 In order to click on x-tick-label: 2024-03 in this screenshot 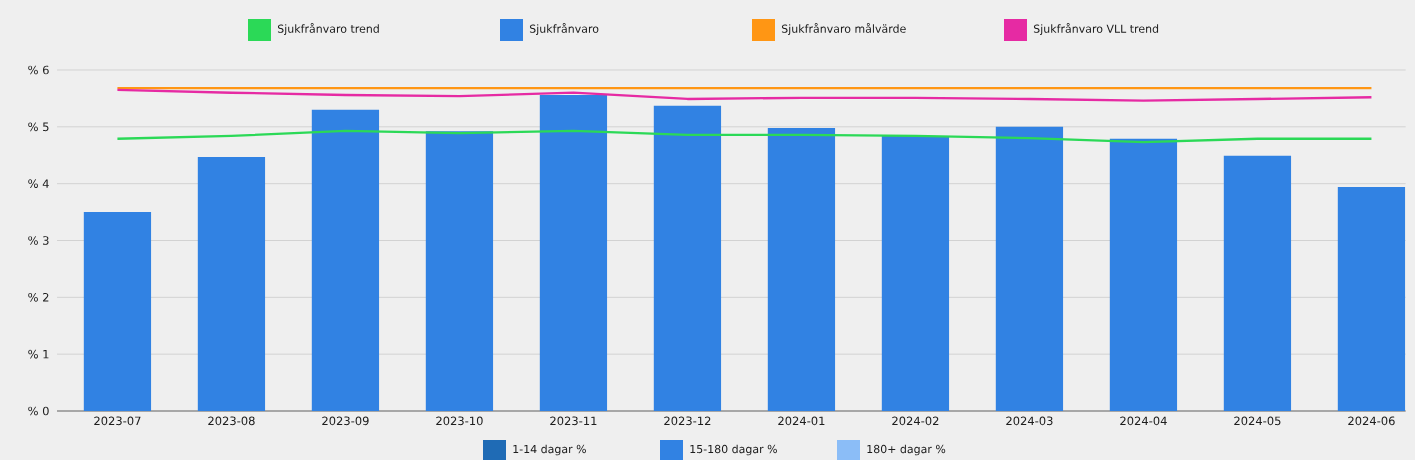, I will do `click(1029, 421)`.